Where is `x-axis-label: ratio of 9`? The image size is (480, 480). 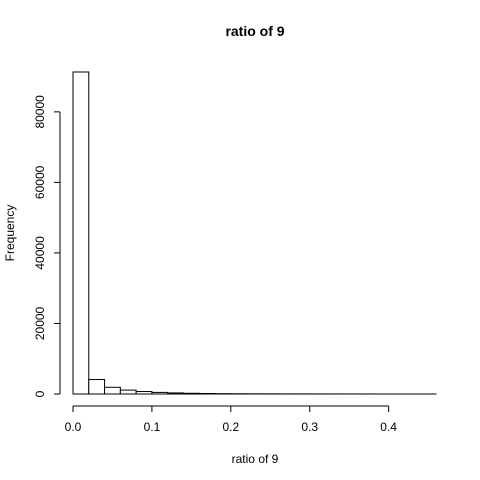
x-axis-label: ratio of 9 is located at coordinates (255, 459).